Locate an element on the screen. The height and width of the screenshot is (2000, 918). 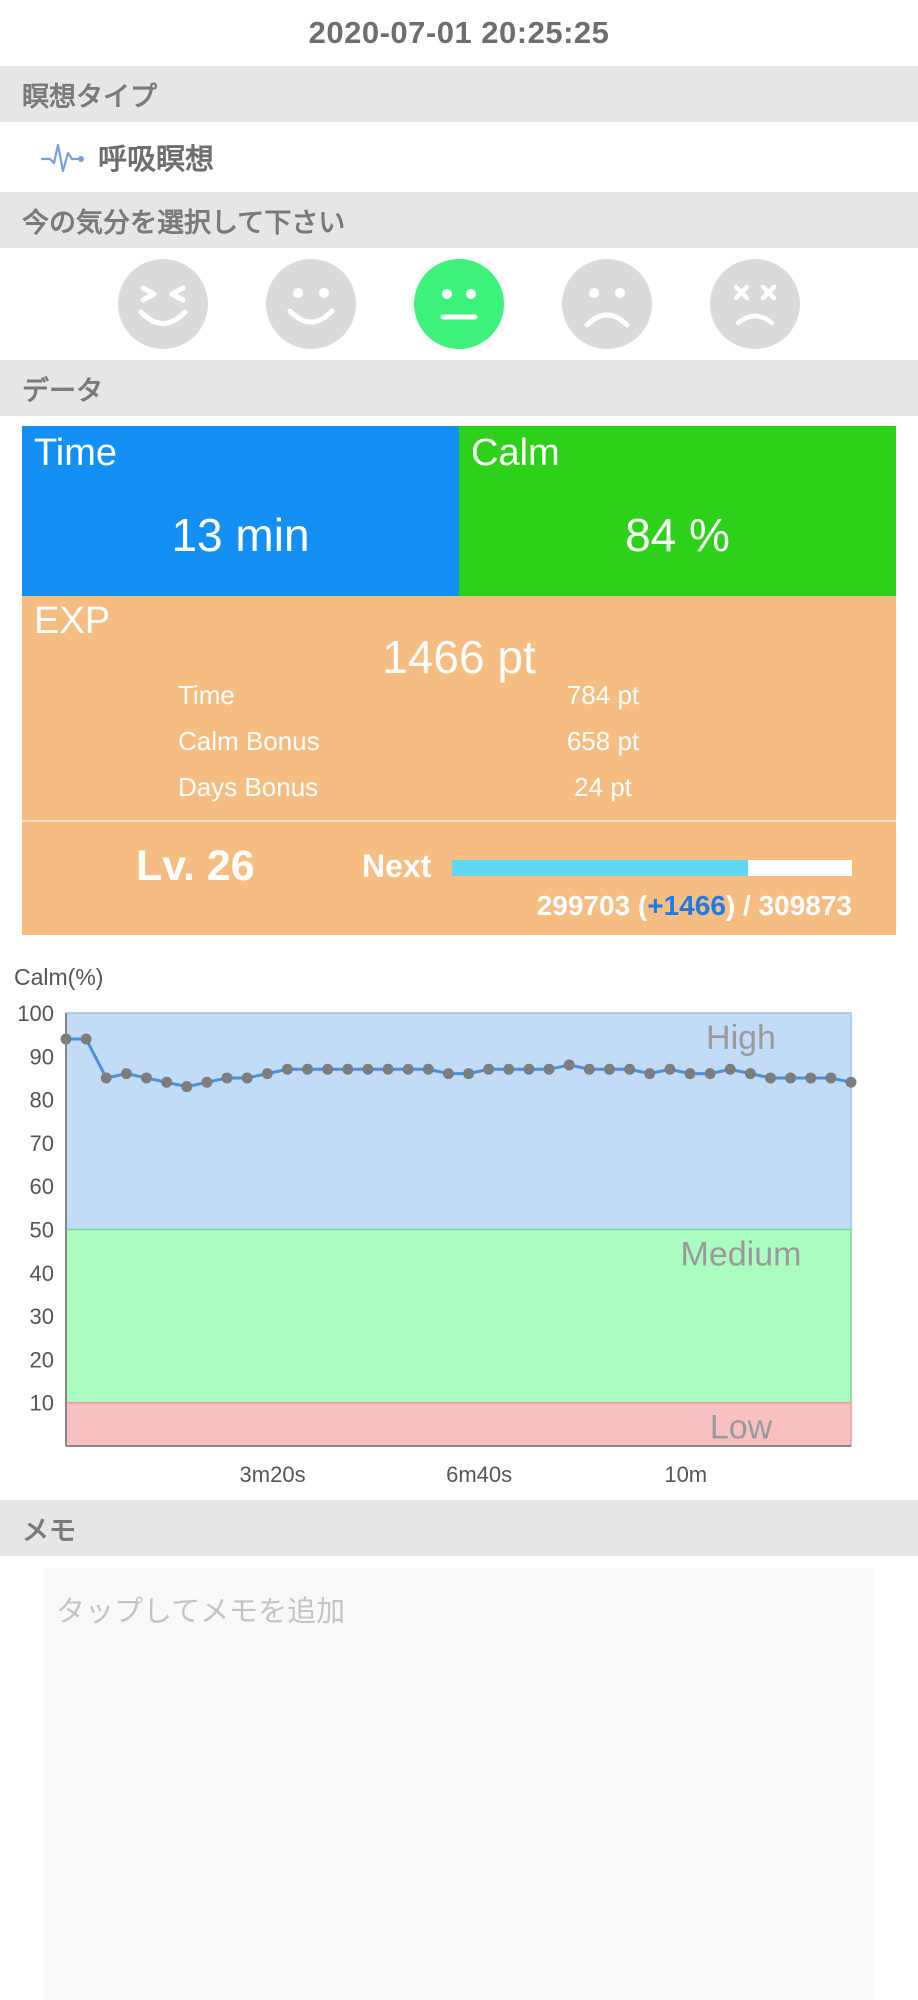
level-label: Lv. 26 is located at coordinates (195, 866).